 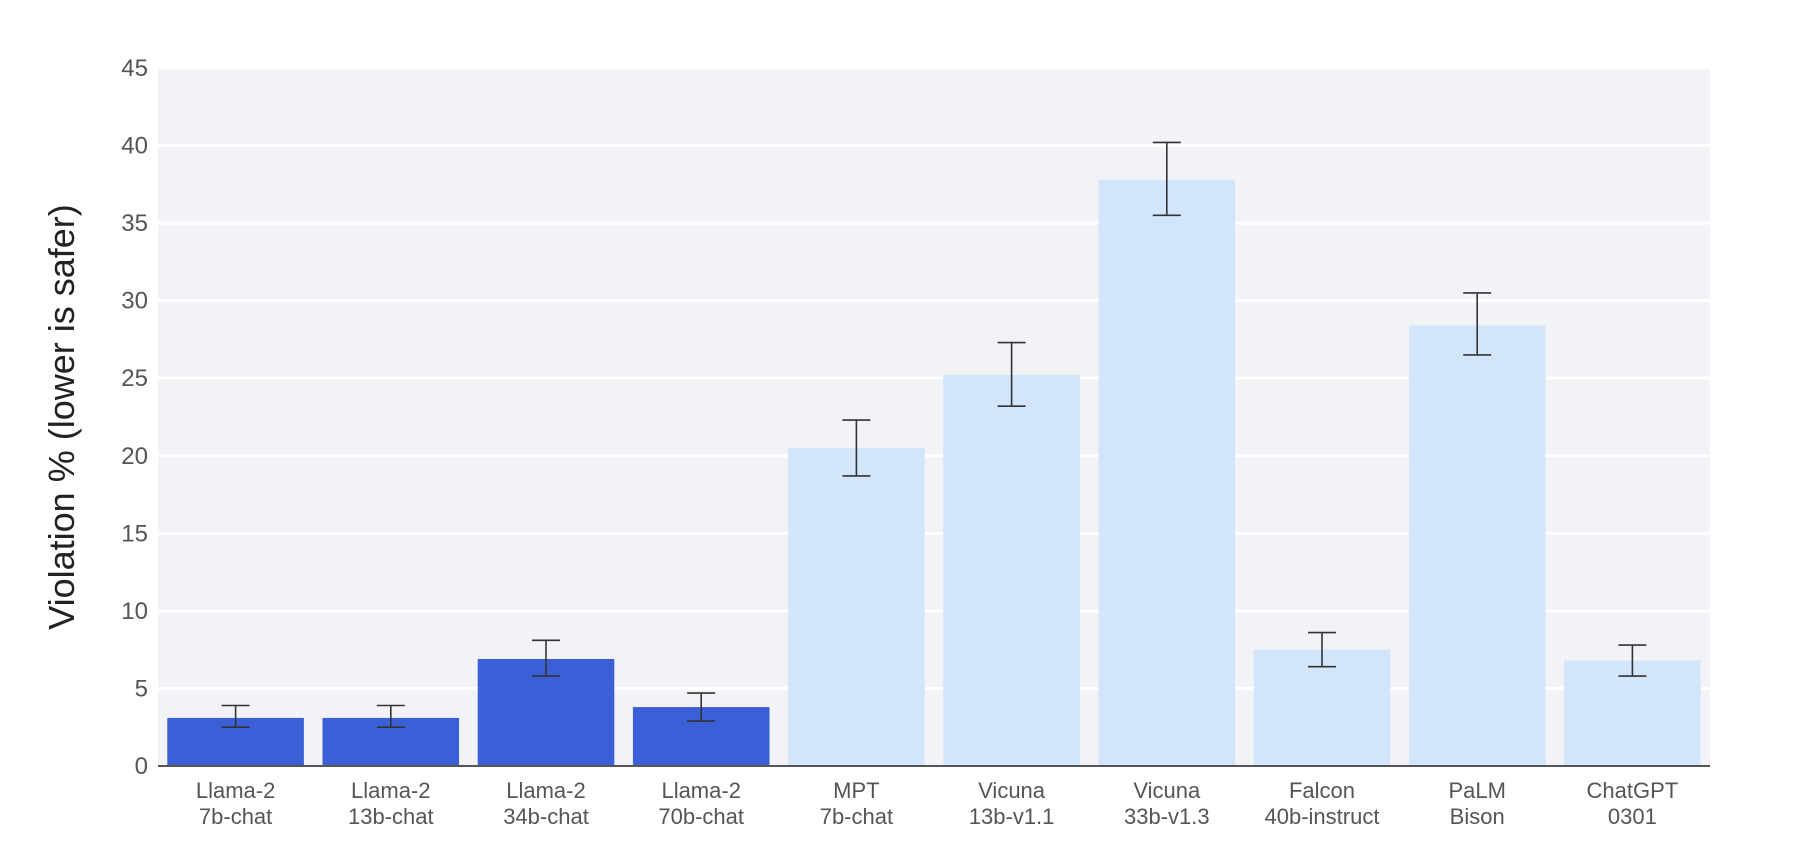 What do you see at coordinates (1476, 790) in the screenshot?
I see `x-tick-label-line: PaLM` at bounding box center [1476, 790].